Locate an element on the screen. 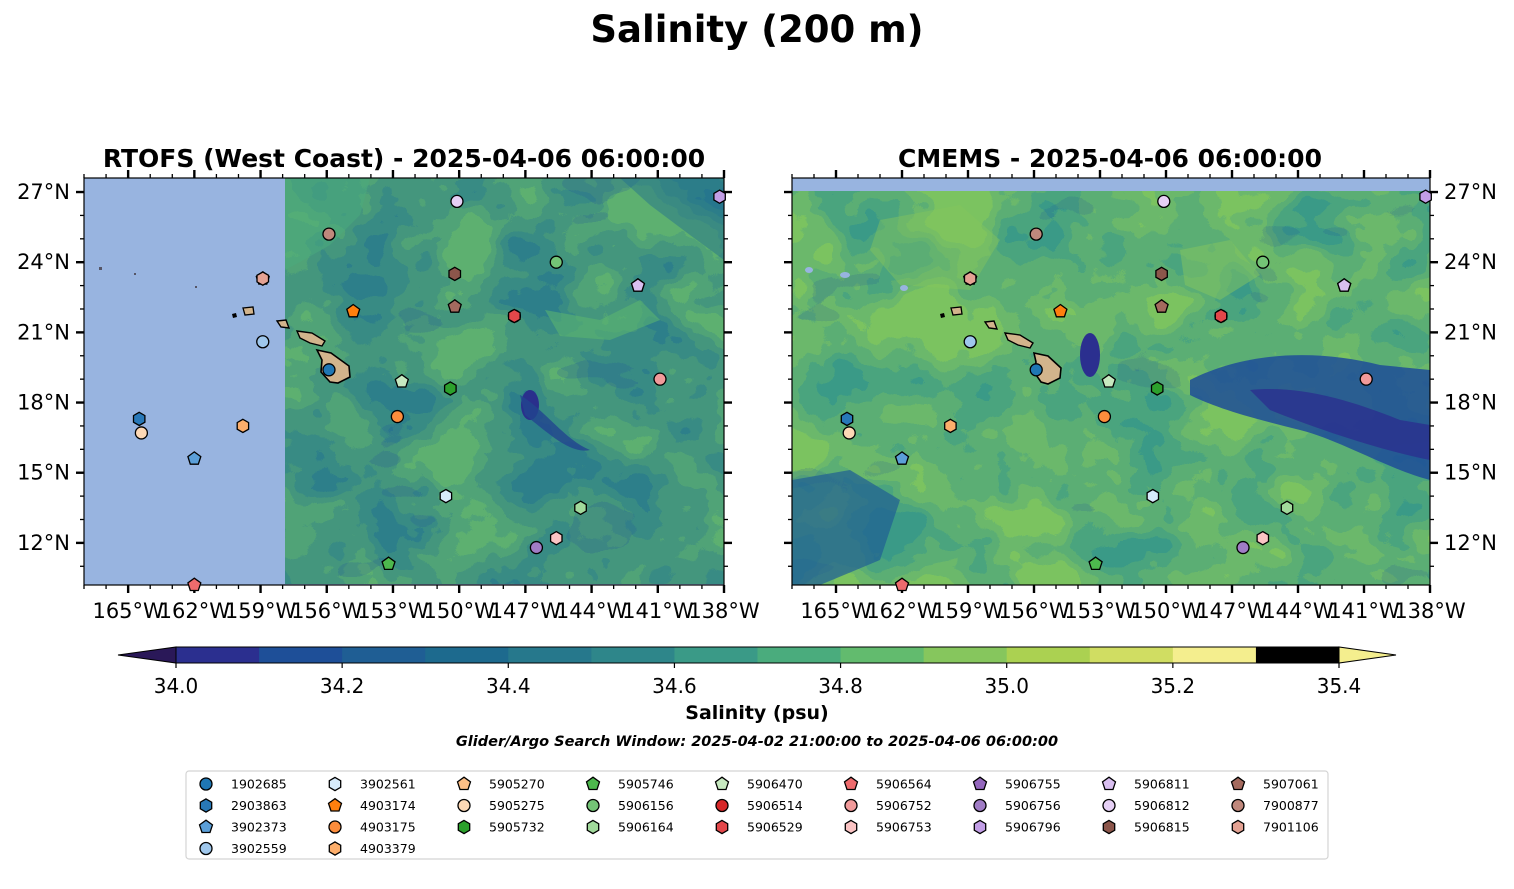  panel-rtofs-title: RTOFS (West Coast) - 2025-04-06 06:00:00 is located at coordinates (404, 158).